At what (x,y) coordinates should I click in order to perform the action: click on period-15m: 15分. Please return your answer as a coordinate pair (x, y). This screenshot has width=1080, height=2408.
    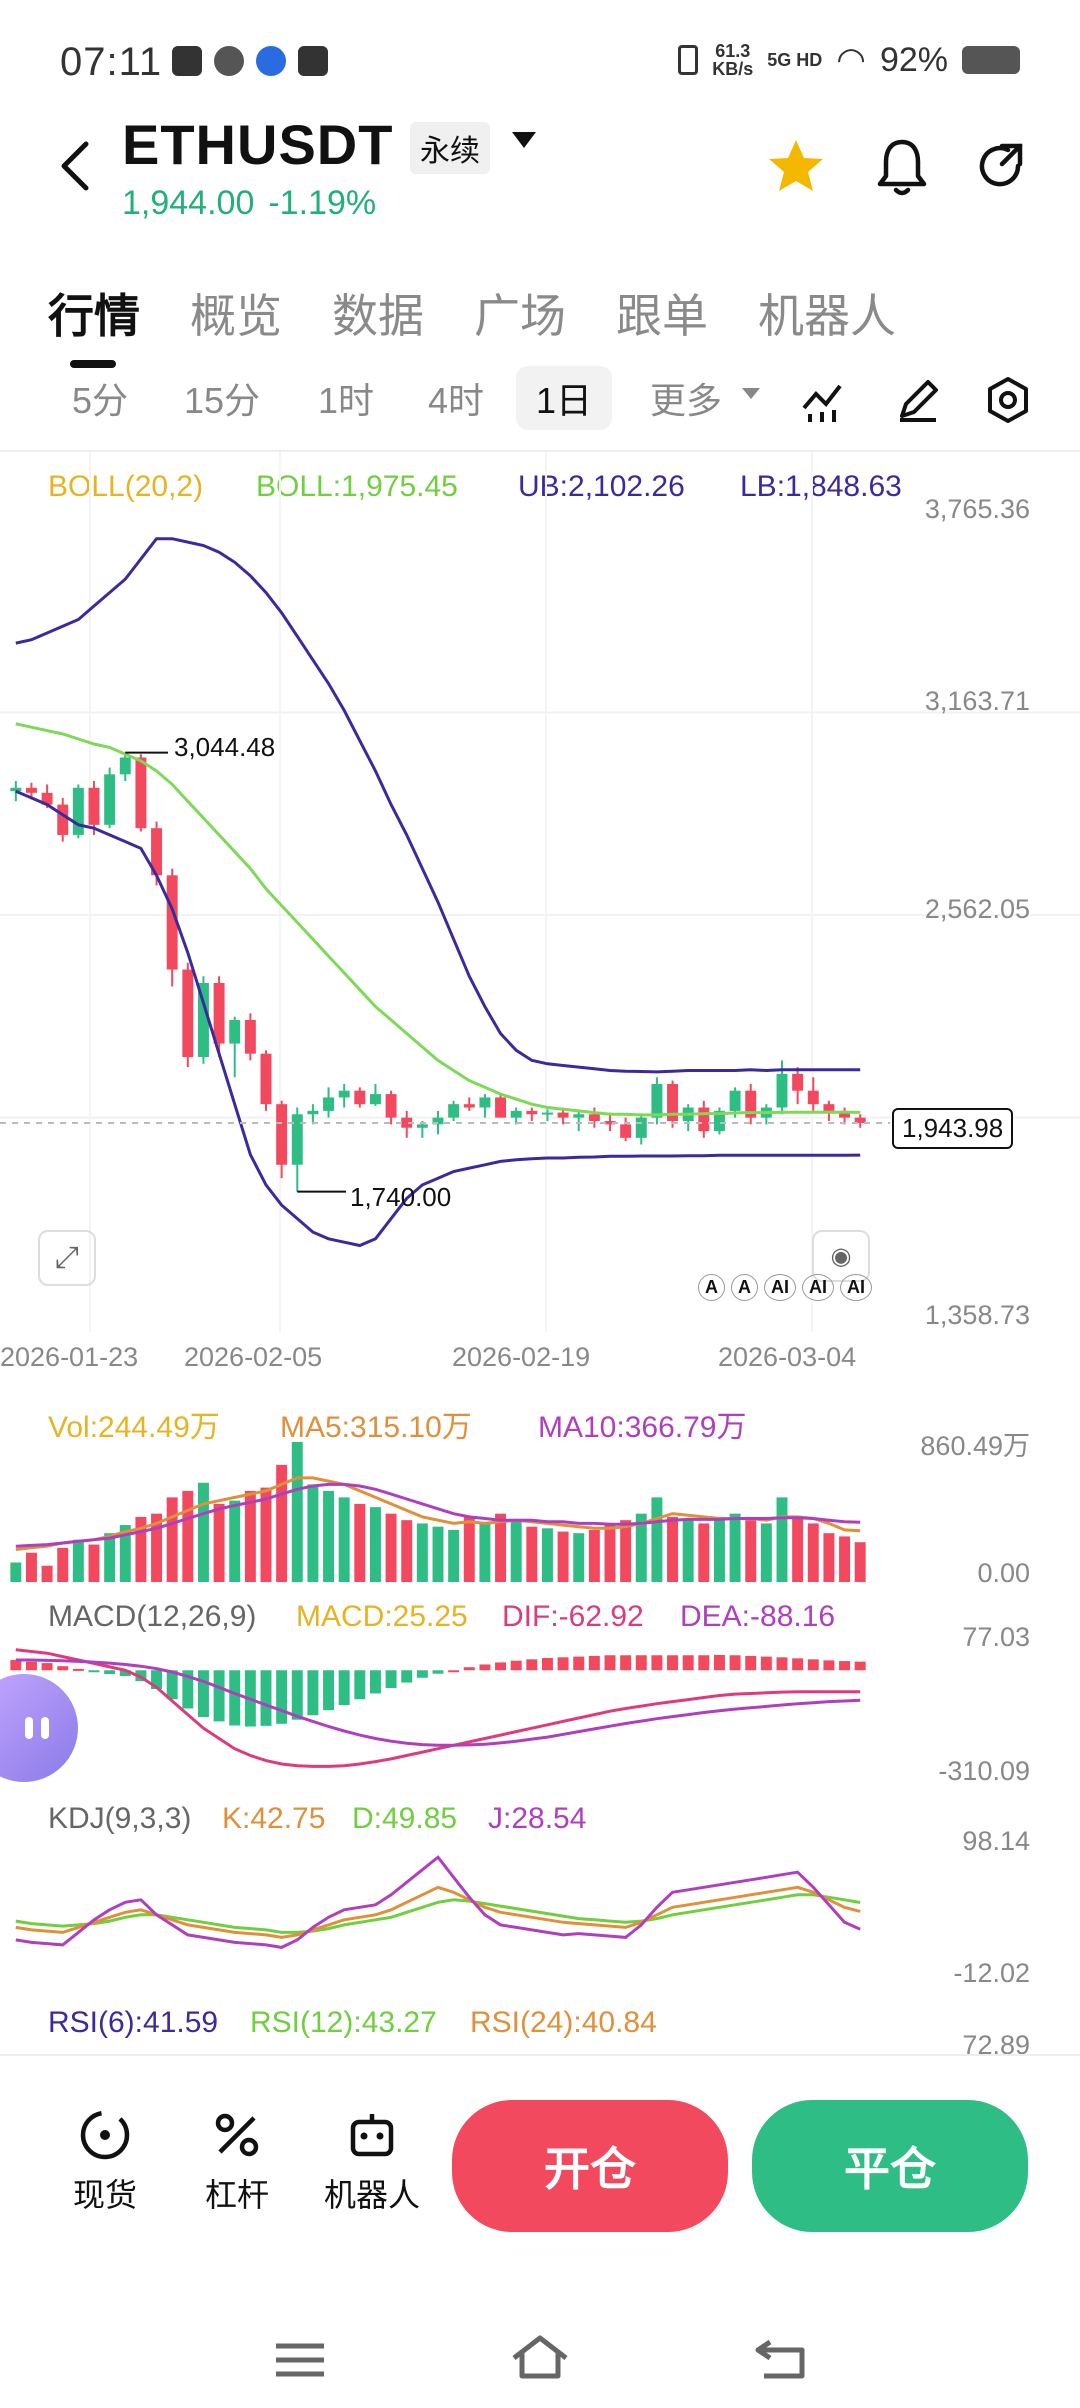
    Looking at the image, I should click on (222, 400).